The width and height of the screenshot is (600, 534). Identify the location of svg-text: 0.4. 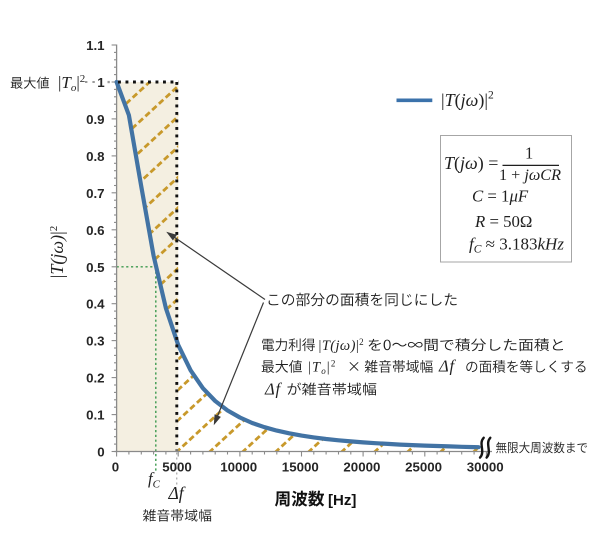
(95, 304).